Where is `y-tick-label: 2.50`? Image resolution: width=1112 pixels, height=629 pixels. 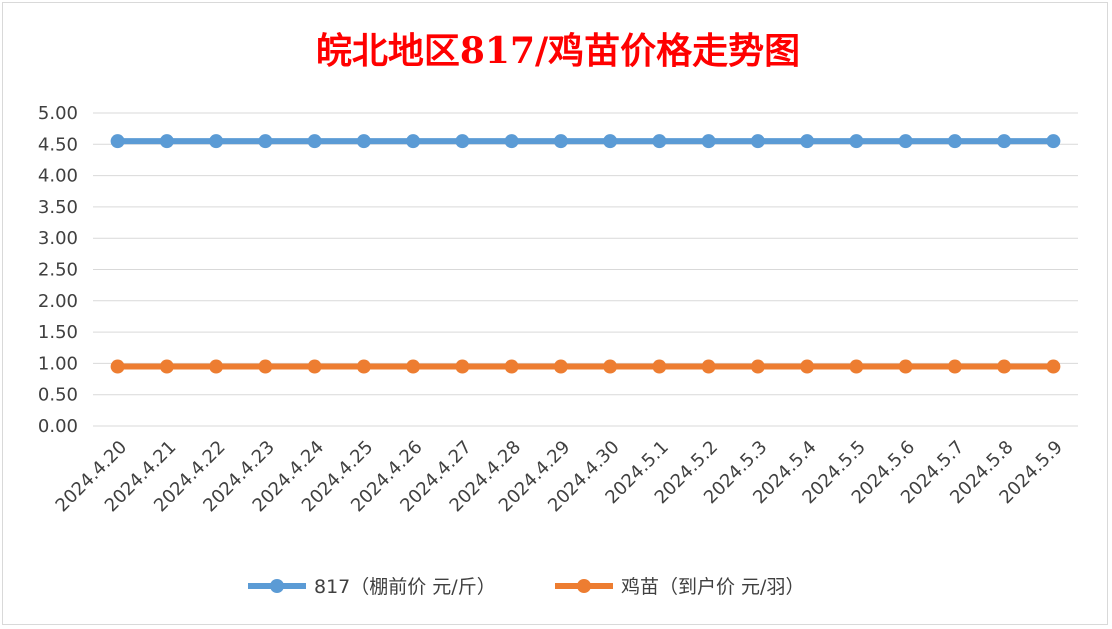
y-tick-label: 2.50 is located at coordinates (58, 270).